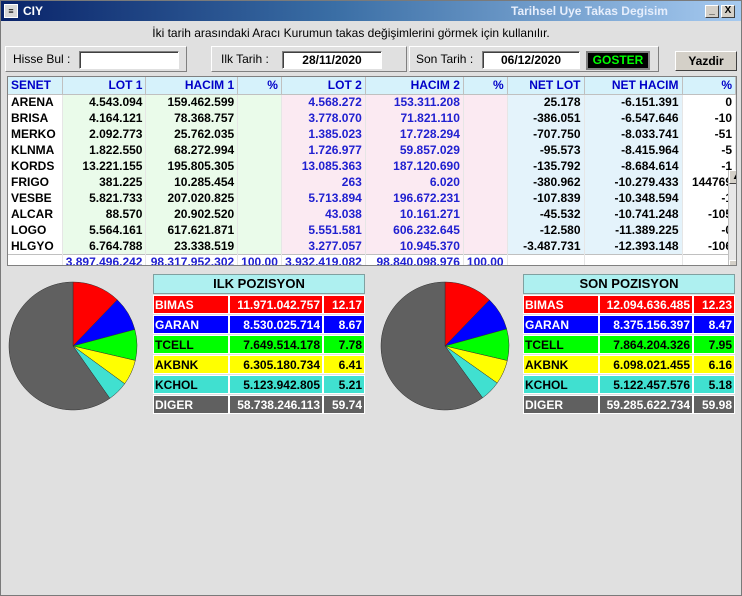 This screenshot has height=596, width=742. What do you see at coordinates (646, 384) in the screenshot?
I see `position-value: 5.122.457.576` at bounding box center [646, 384].